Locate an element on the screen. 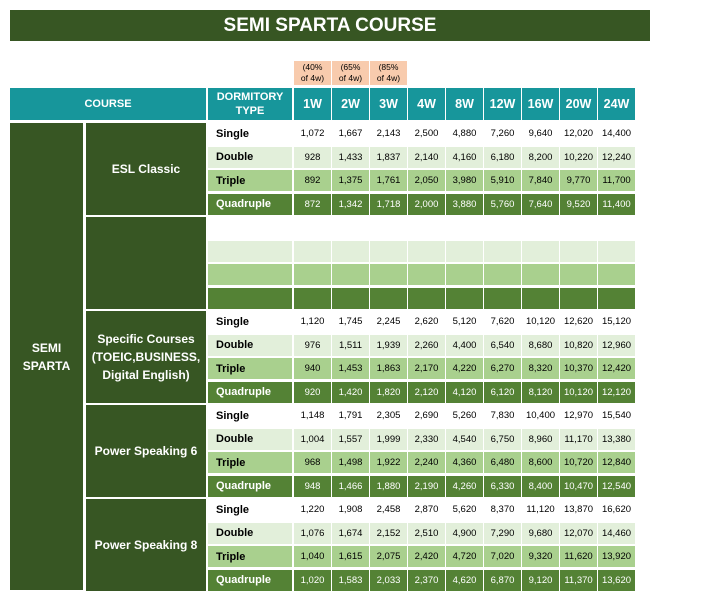 The height and width of the screenshot is (597, 704). price-cell: 948 is located at coordinates (312, 486).